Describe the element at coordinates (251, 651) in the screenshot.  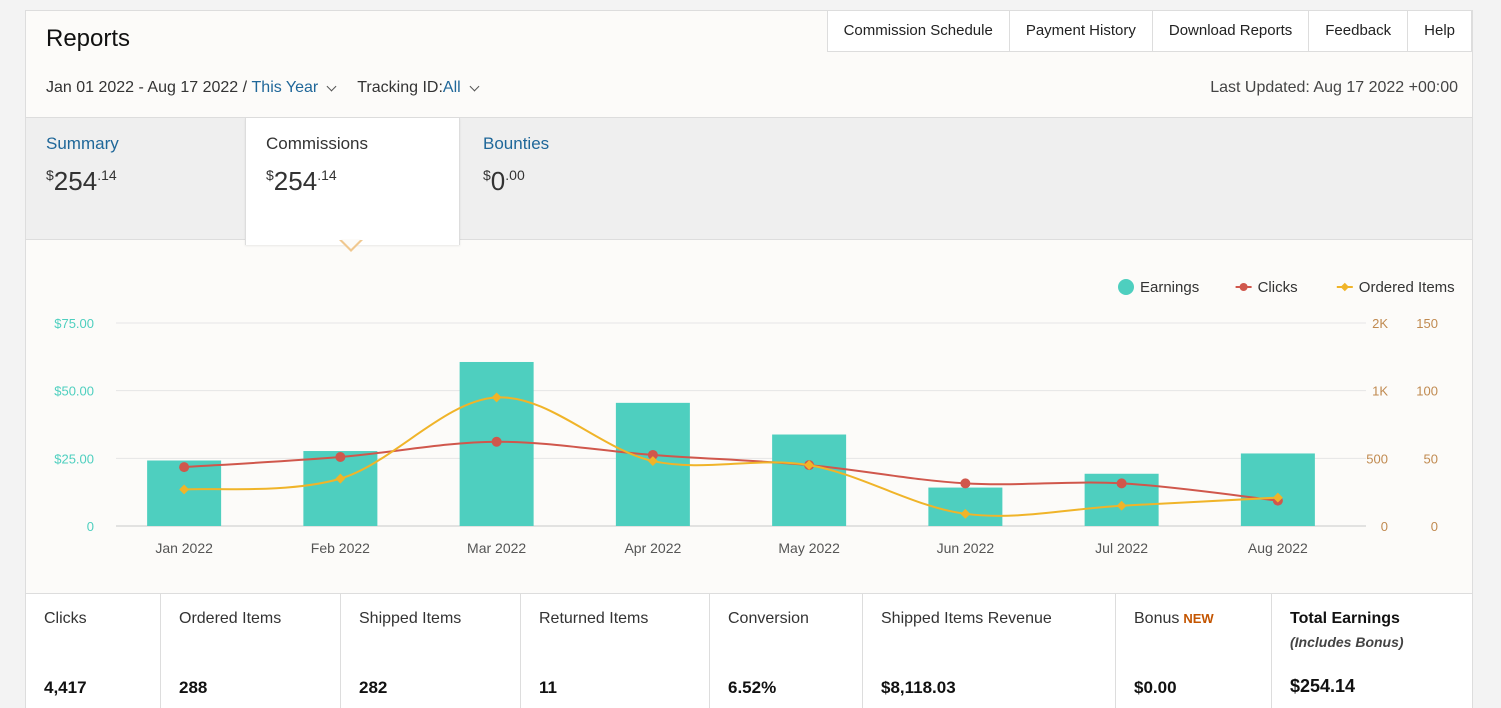
I see `stat-ordered-items: Ordered Items 288` at that location.